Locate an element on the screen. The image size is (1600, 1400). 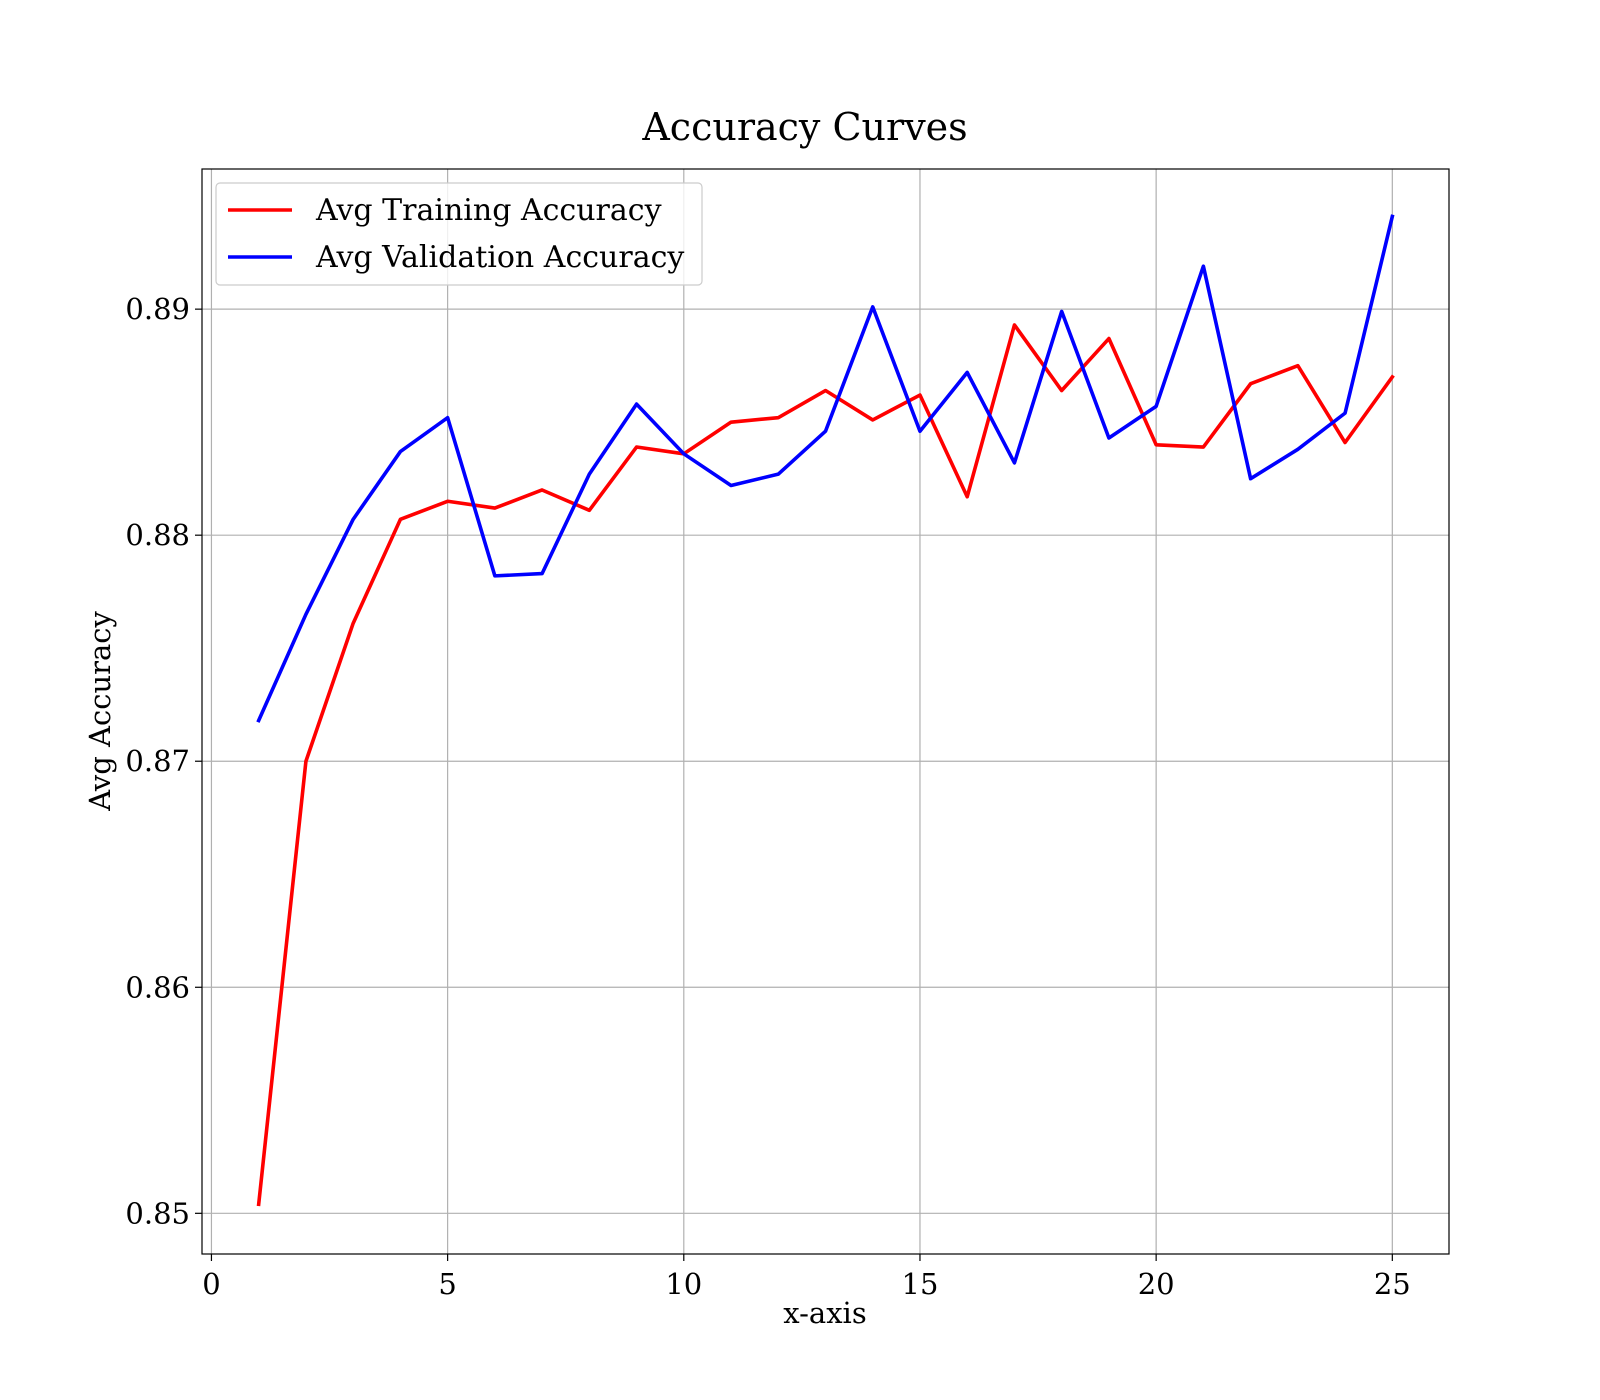
x-tick-label: 10 is located at coordinates (683, 1284).